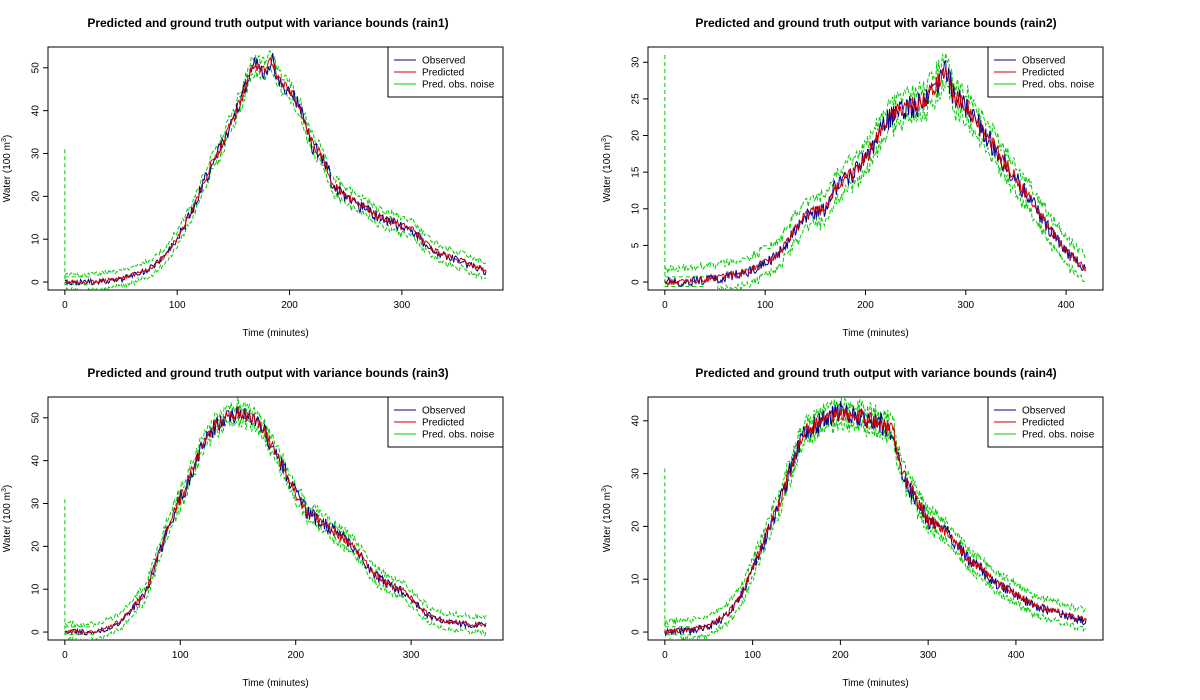 The image size is (1200, 700). I want to click on y-tick-label: 25, so click(636, 99).